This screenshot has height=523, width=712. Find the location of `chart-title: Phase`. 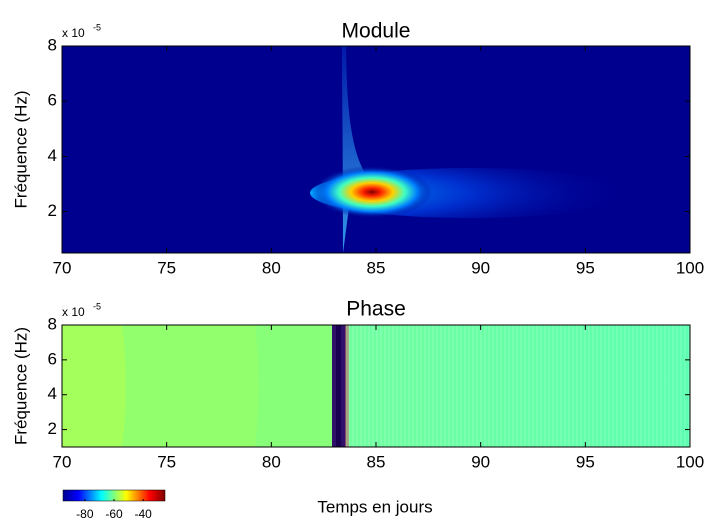

chart-title: Phase is located at coordinates (376, 309).